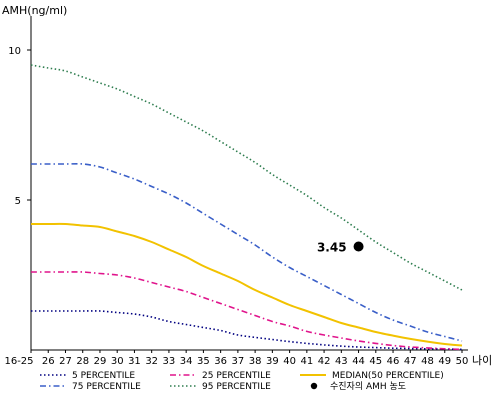 This screenshot has width=500, height=400. Describe the element at coordinates (393, 361) in the screenshot. I see `x-tick-label: 46` at that location.